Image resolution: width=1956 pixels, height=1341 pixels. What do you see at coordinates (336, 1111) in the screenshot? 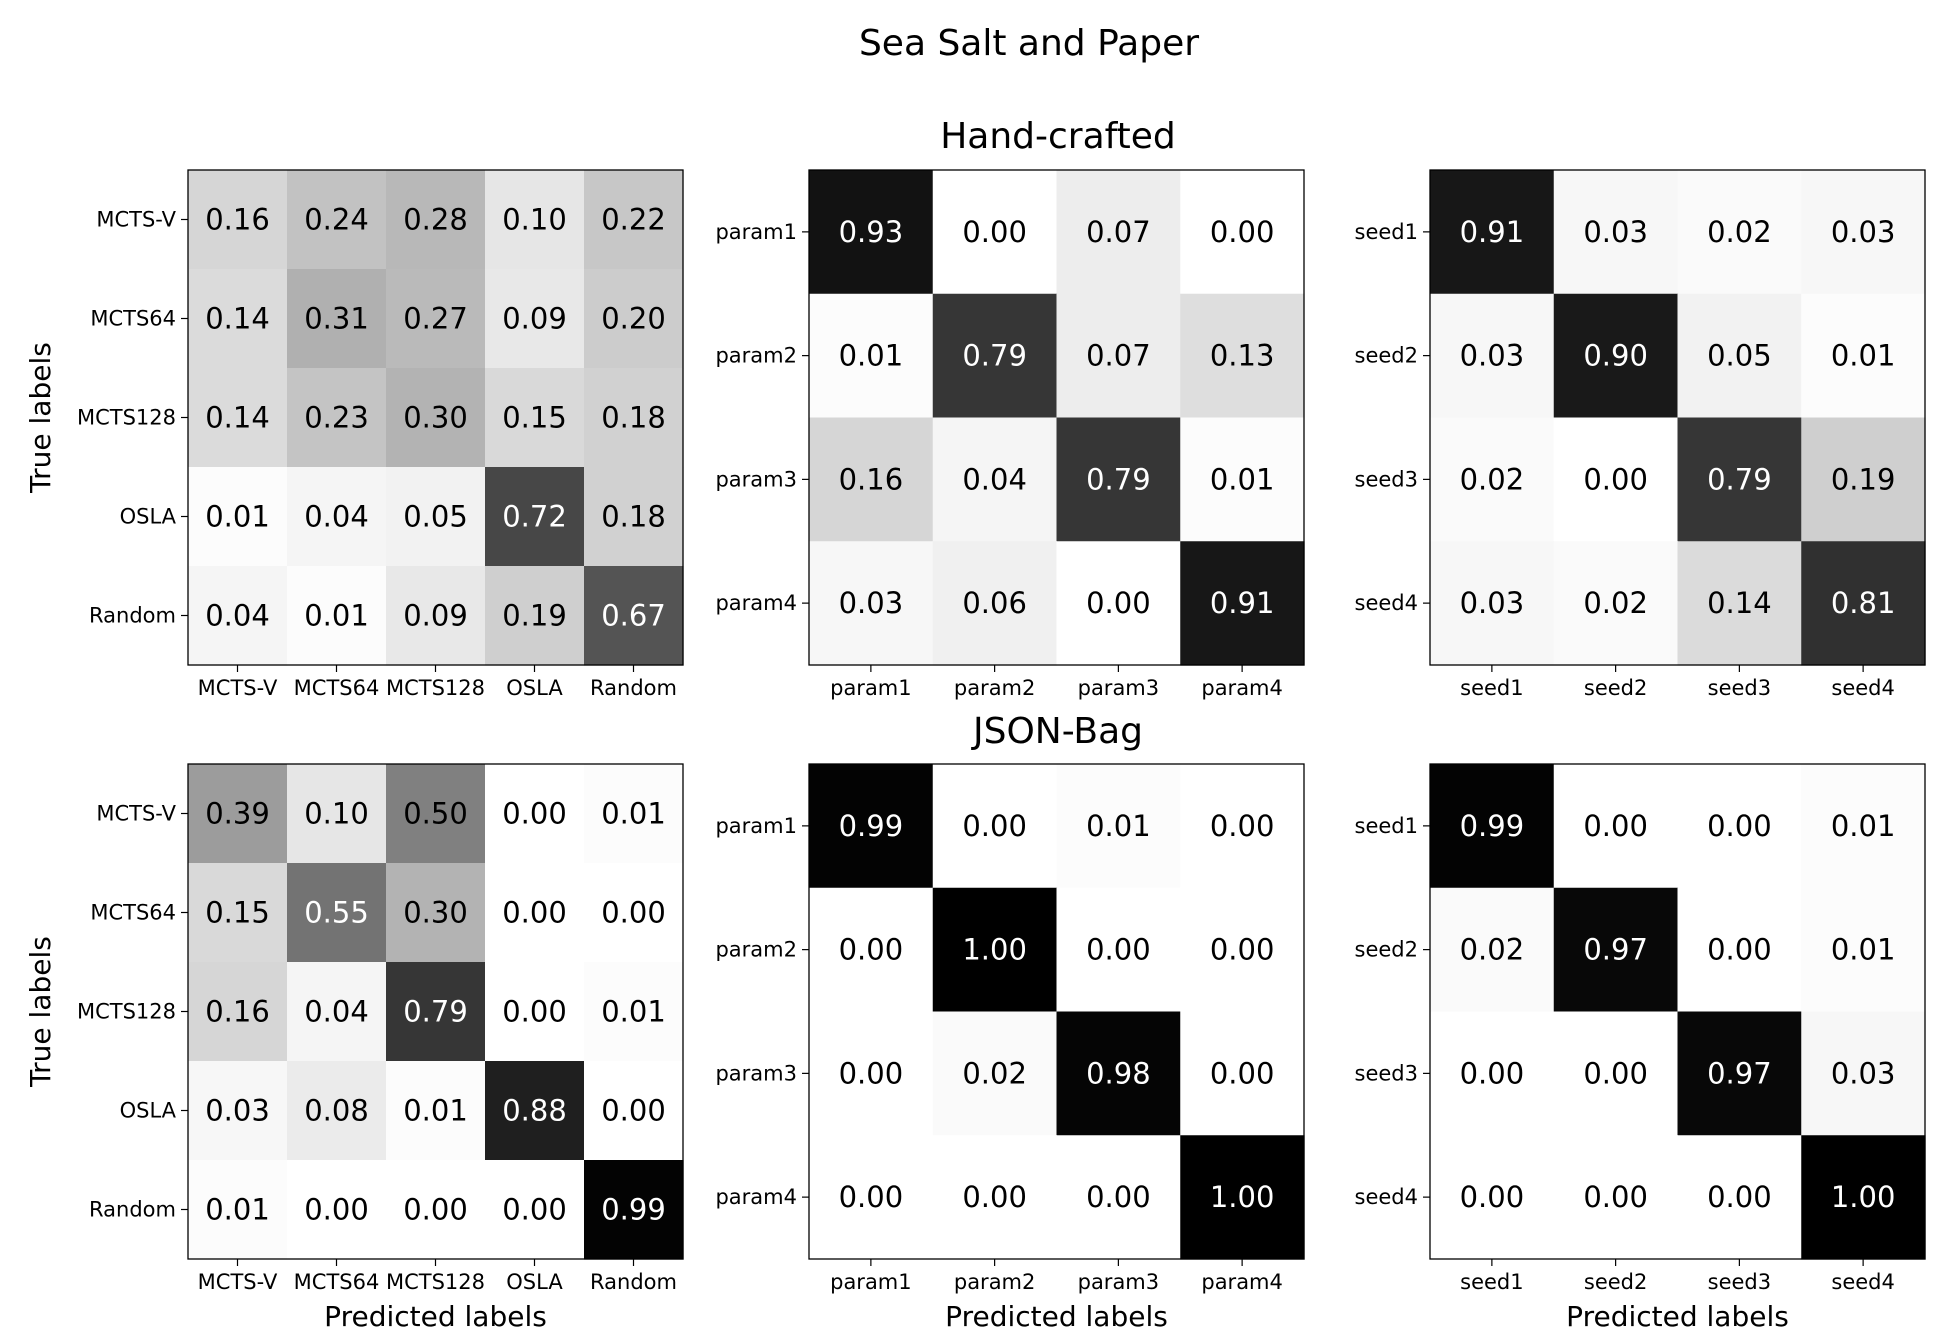
I see `cell-value-label: 0.08` at bounding box center [336, 1111].